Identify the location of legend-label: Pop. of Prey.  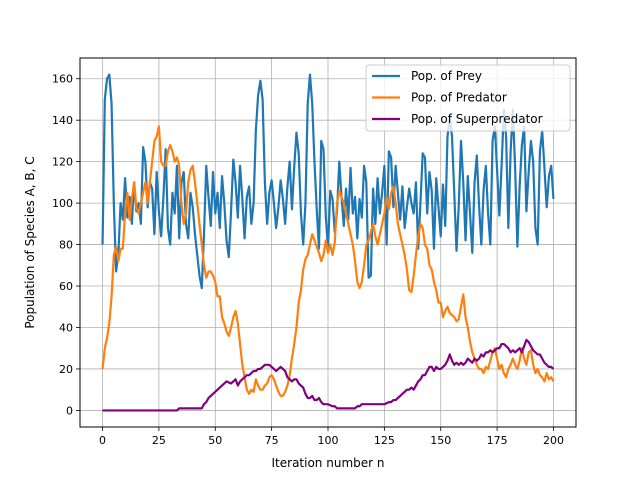
(446, 76).